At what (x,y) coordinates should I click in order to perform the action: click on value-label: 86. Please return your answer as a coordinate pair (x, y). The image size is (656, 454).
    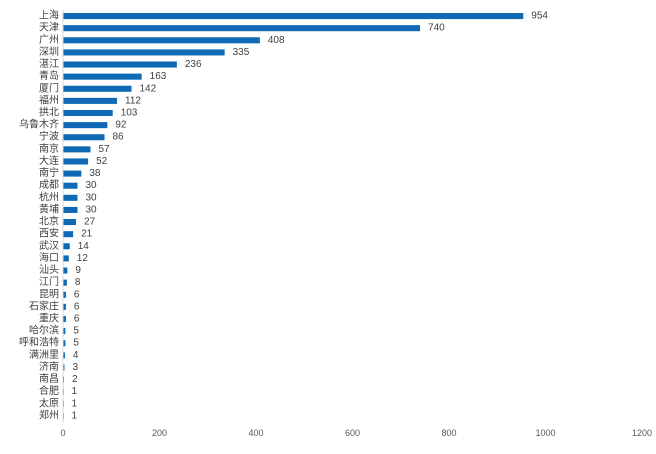
    Looking at the image, I should click on (118, 137).